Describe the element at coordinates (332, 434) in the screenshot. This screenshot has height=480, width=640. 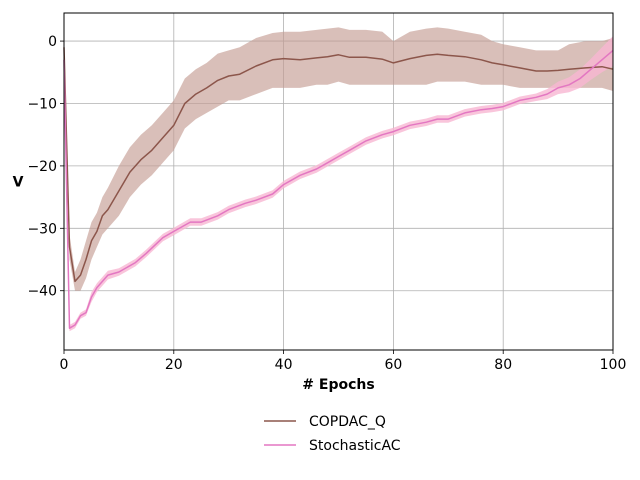
I see `legend: COPDAC_Q StochasticAC` at that location.